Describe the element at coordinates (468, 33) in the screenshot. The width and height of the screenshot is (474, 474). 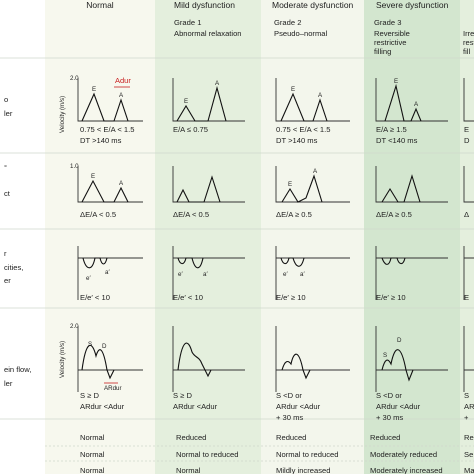
I see `grade-4-desc-1: Irre` at that location.